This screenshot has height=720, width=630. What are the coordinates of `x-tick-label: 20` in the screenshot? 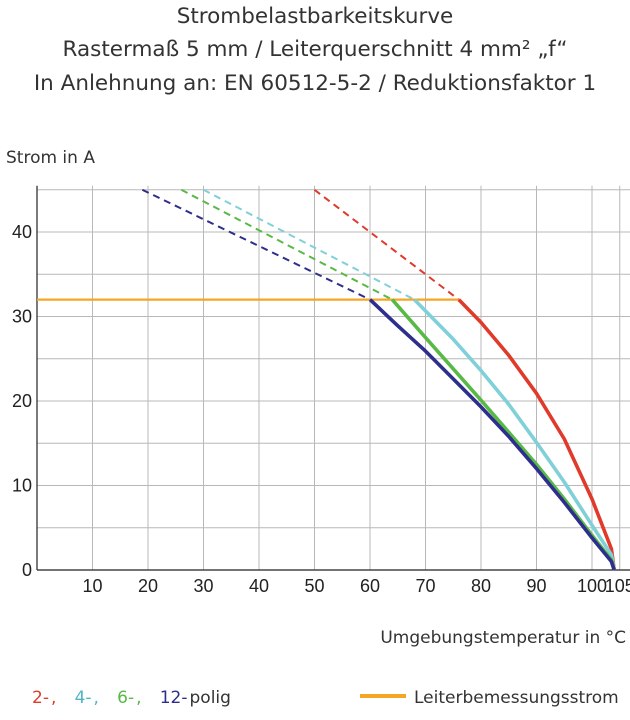 It's located at (148, 586).